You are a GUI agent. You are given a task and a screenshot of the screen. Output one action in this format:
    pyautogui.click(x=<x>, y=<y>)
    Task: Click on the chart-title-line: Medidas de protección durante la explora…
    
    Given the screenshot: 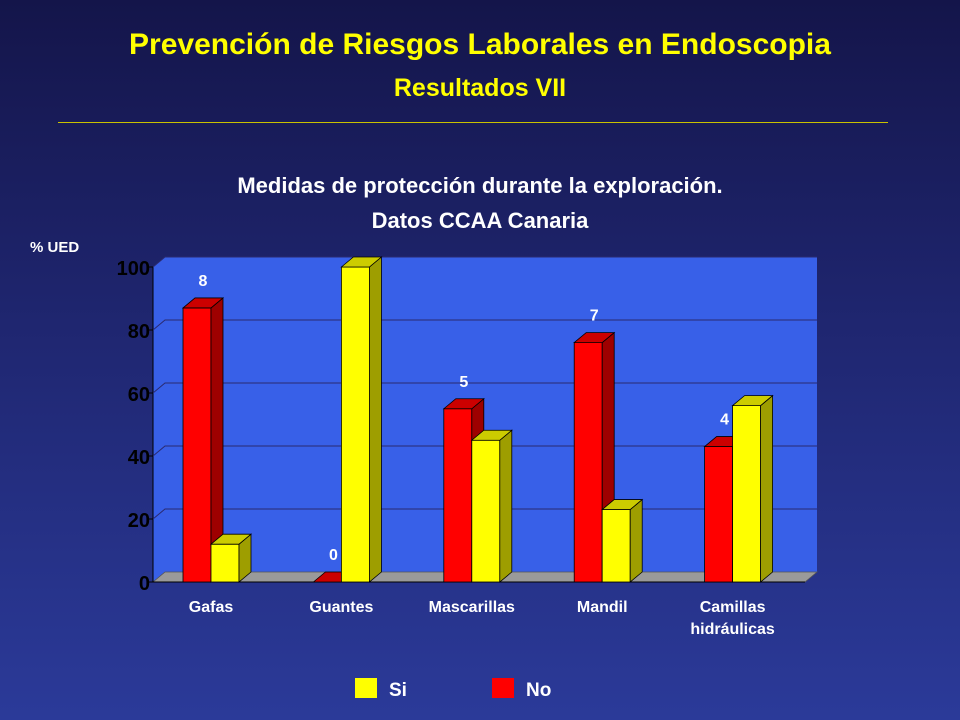 What is the action you would take?
    pyautogui.click(x=479, y=185)
    